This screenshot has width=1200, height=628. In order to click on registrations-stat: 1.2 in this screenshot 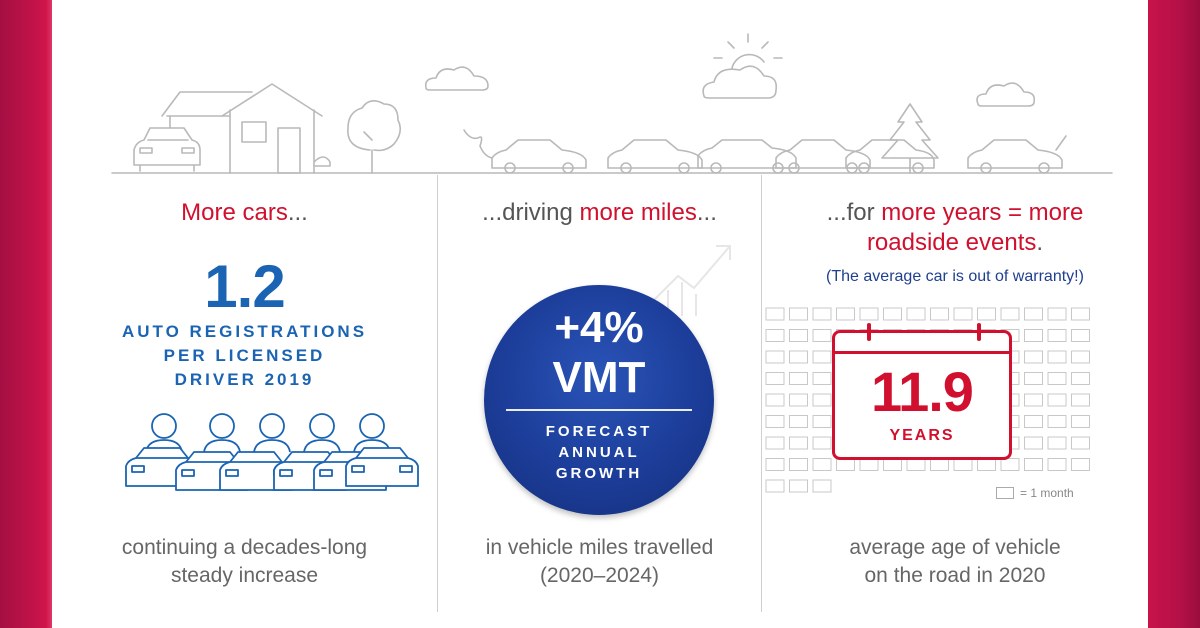, I will do `click(244, 286)`.